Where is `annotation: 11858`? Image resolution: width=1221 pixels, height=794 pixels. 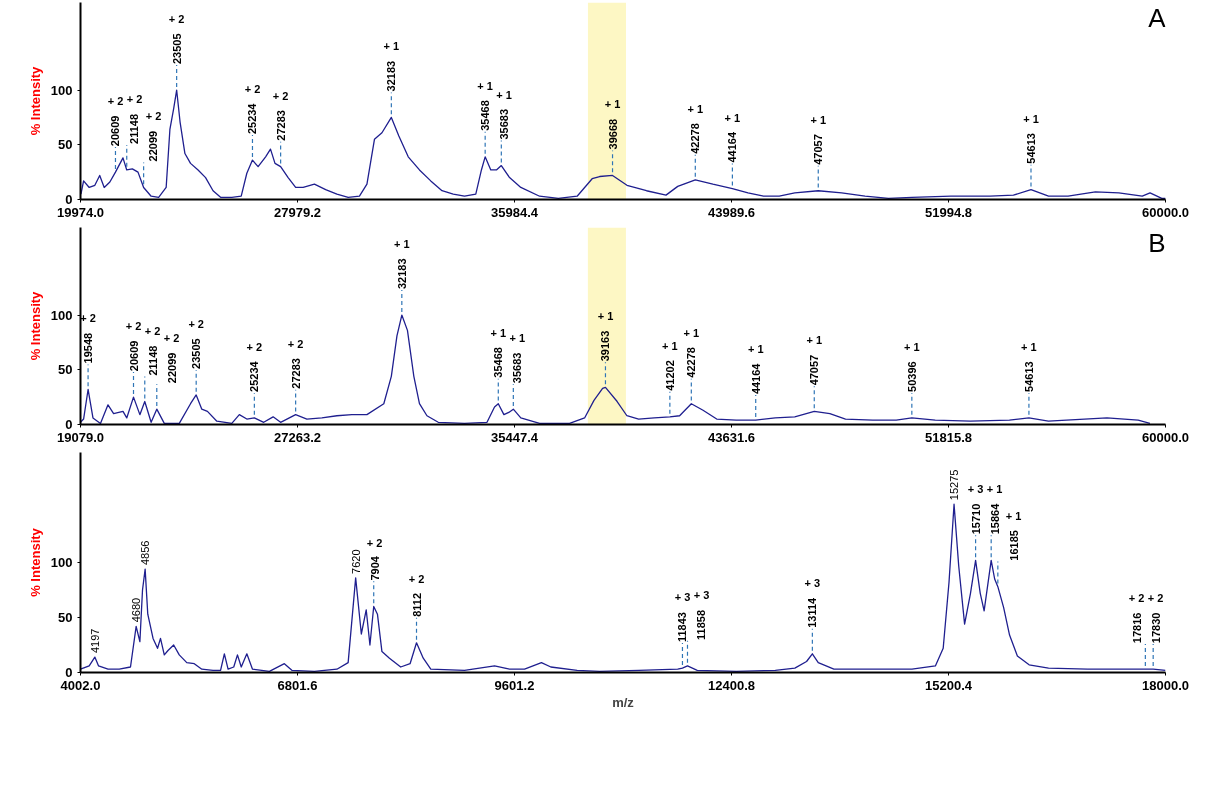
annotation: 11858 is located at coordinates (701, 624).